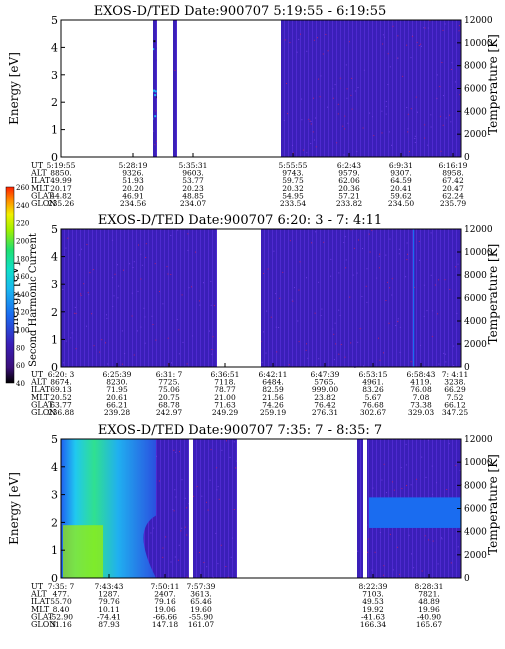  I want to click on ephemeris-value: 6:20: 3, so click(61, 374).